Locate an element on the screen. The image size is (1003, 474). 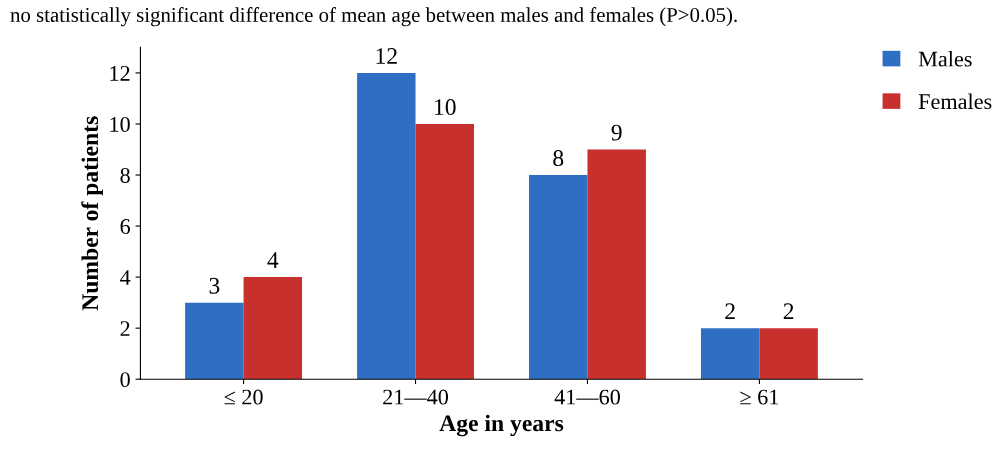
y-tick-label: 10 is located at coordinates (120, 124).